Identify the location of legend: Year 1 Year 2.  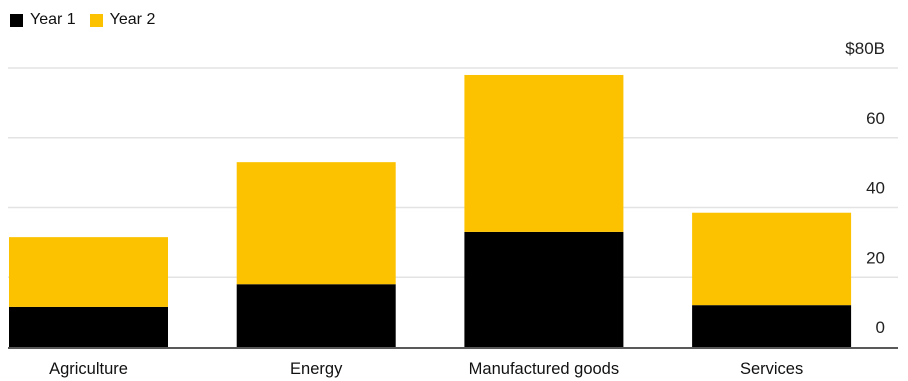
(89, 20).